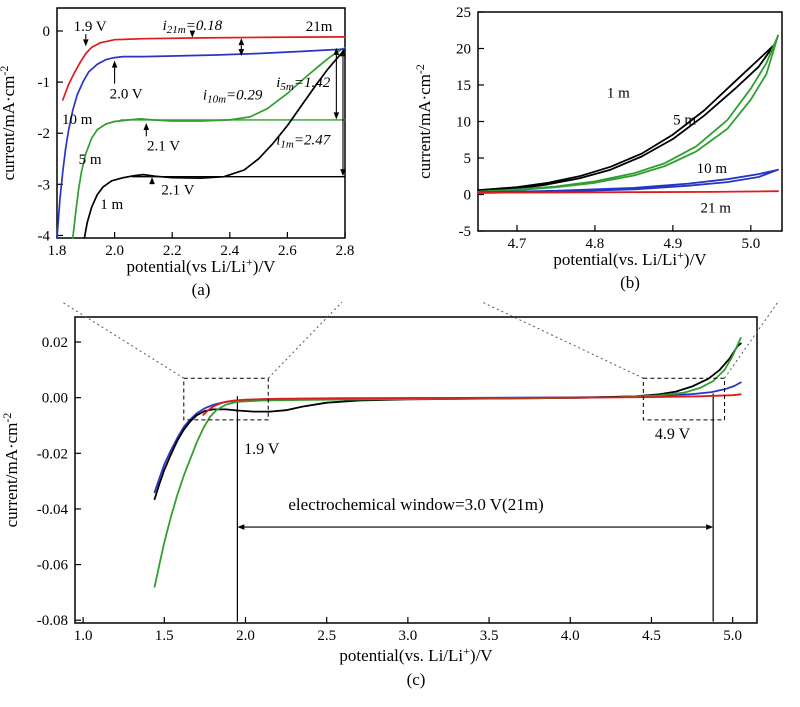 This screenshot has width=800, height=707. Describe the element at coordinates (672, 244) in the screenshot. I see `x-tick-label: 4.9` at that location.